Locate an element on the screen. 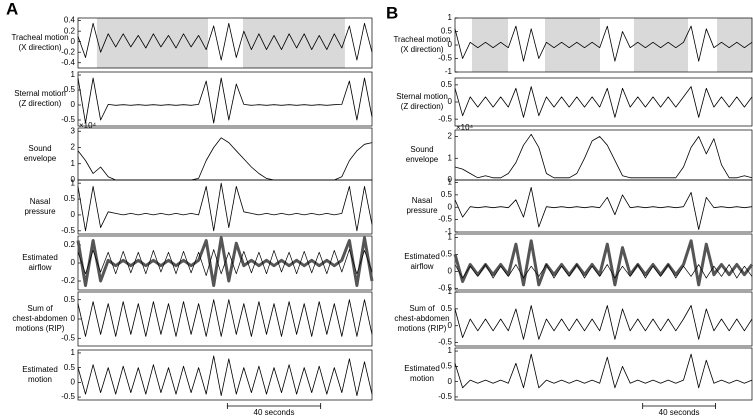  y-tick-label: 2 is located at coordinates (73, 147).